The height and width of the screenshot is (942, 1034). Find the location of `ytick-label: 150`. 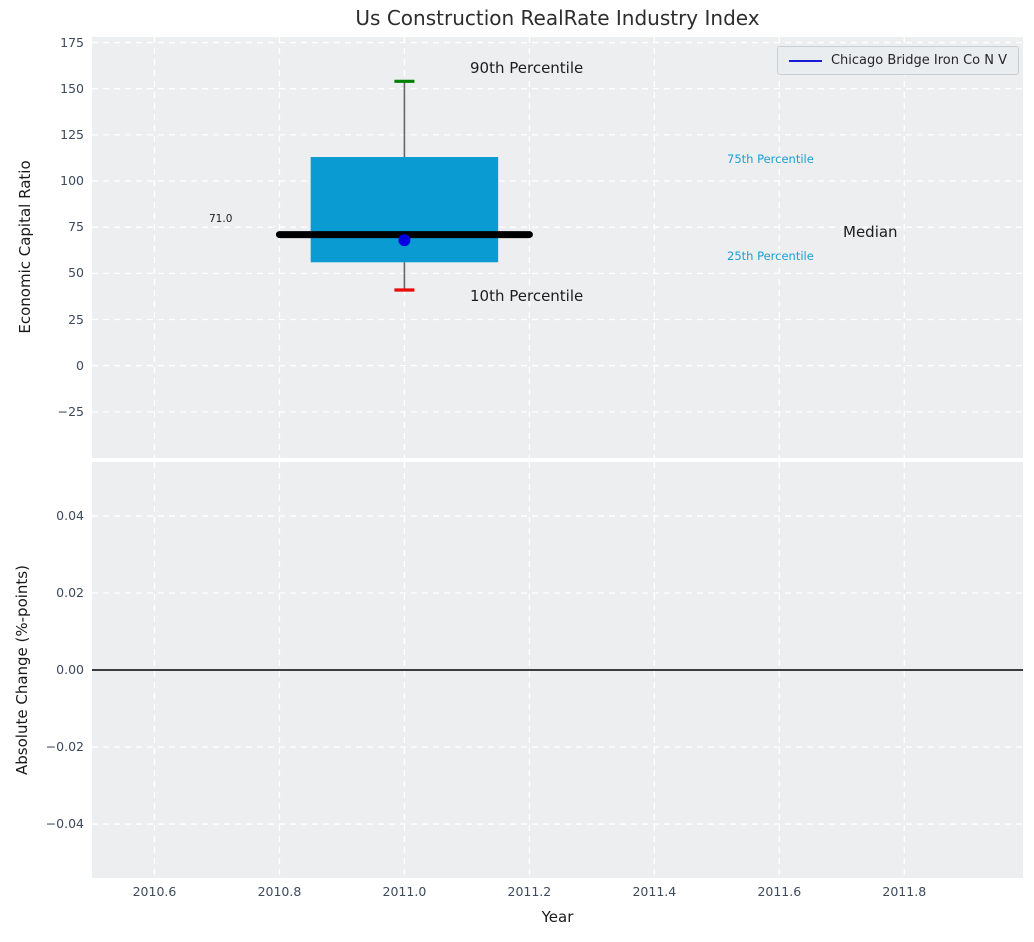

ytick-label: 150 is located at coordinates (72, 88).